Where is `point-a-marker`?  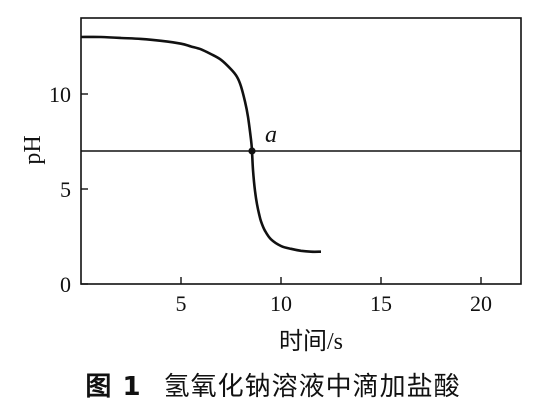
point-a-marker is located at coordinates (252, 151).